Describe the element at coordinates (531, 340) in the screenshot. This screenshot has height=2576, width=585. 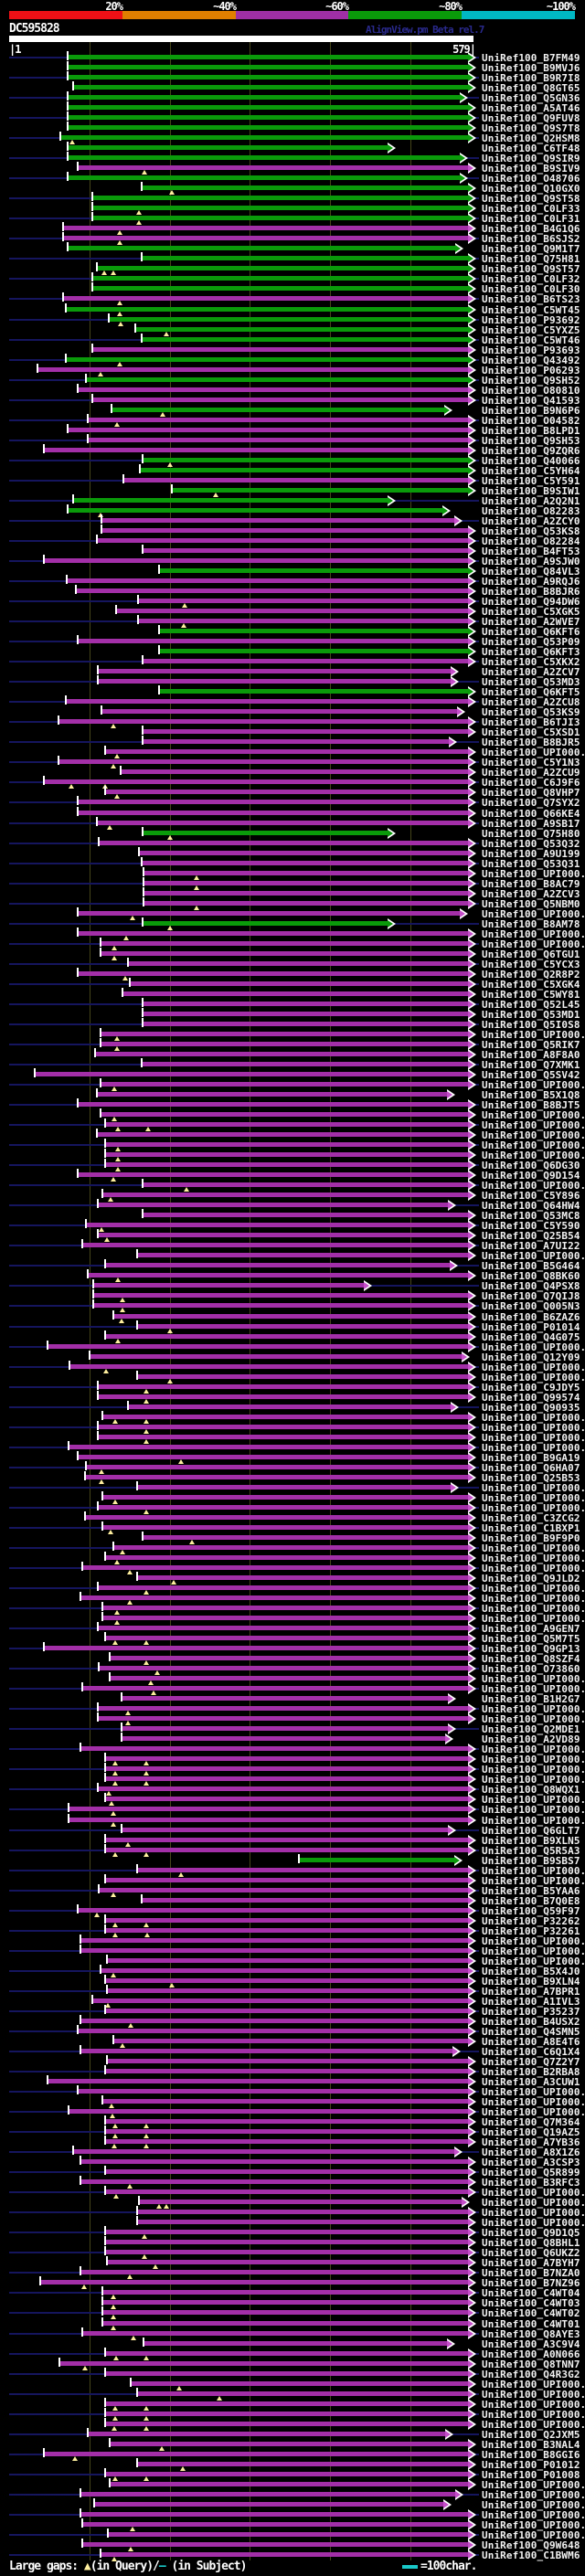
I see `hit-label: UniRef100_C5WT46` at that location.